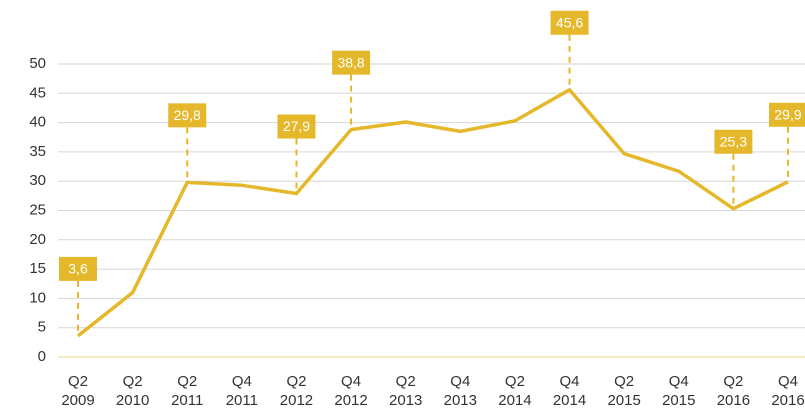 This screenshot has width=805, height=419. Describe the element at coordinates (460, 391) in the screenshot. I see `x-tick-label: Q4 2013` at that location.